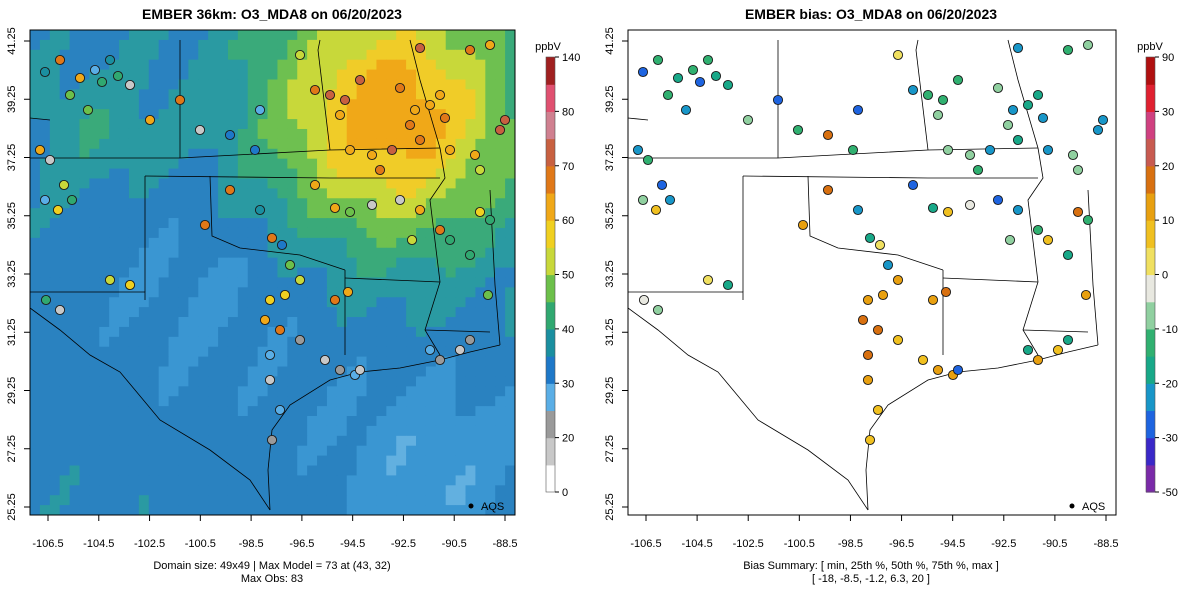 This screenshot has width=1200, height=605. What do you see at coordinates (1170, 330) in the screenshot?
I see `colorbar-tick-label: -10` at bounding box center [1170, 330].